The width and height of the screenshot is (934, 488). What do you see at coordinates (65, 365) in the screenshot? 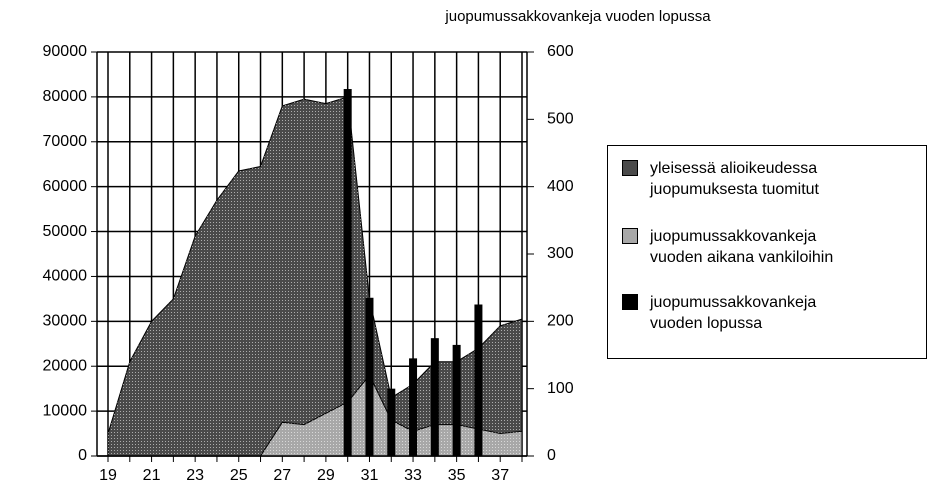
I see `y-tick-label: 20000` at bounding box center [65, 365].